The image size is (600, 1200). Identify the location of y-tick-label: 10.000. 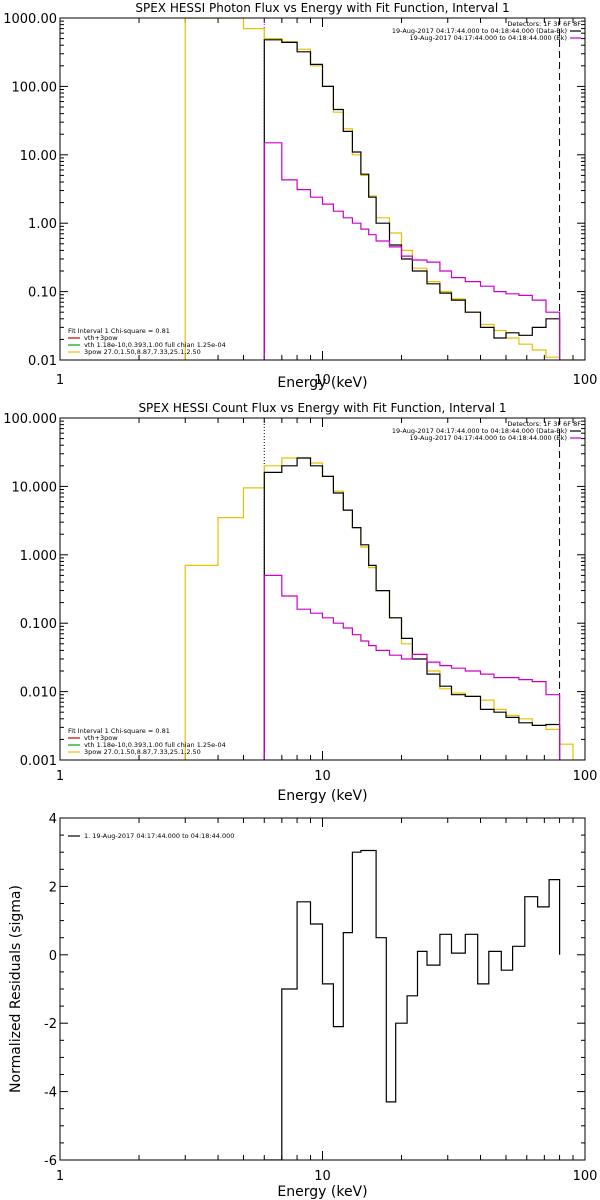
(35, 487).